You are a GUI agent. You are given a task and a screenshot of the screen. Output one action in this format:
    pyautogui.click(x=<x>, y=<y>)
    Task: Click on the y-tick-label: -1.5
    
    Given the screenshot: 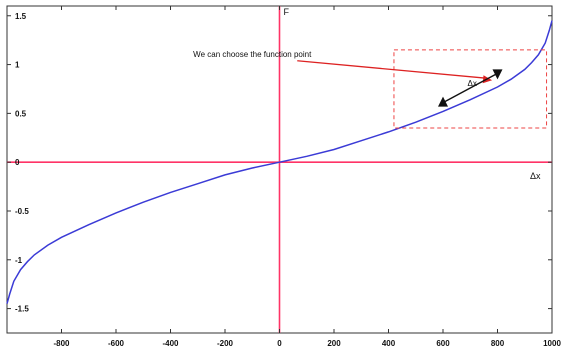 What is the action you would take?
    pyautogui.click(x=22, y=309)
    